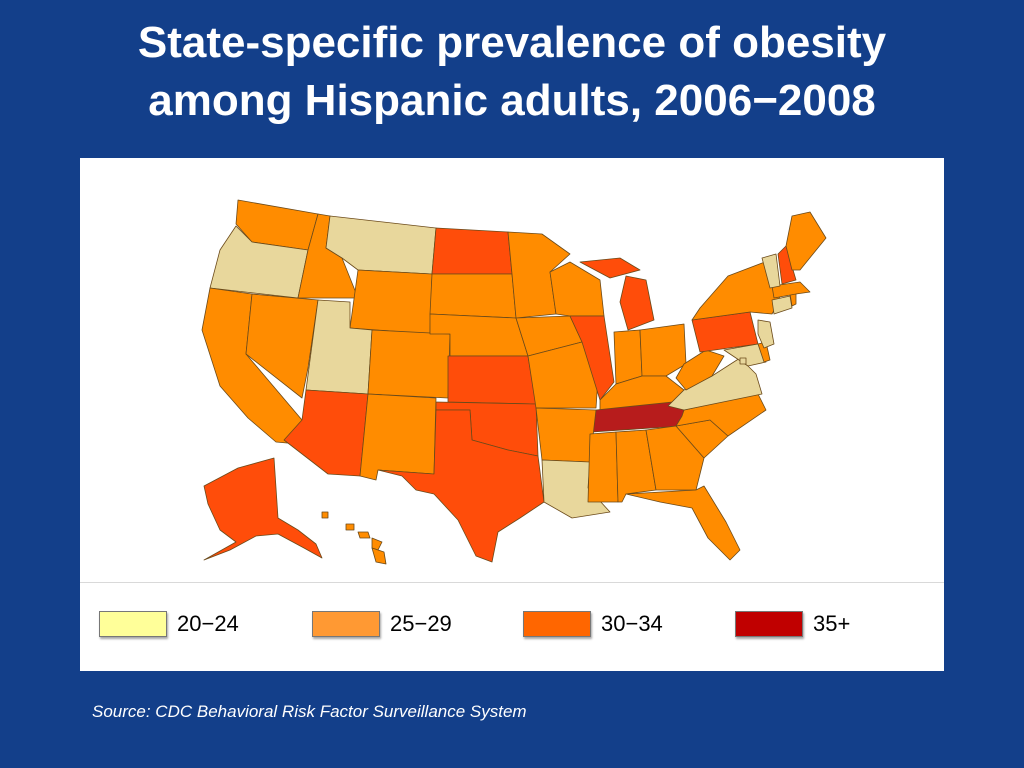  What do you see at coordinates (782, 305) in the screenshot?
I see `state-CT` at bounding box center [782, 305].